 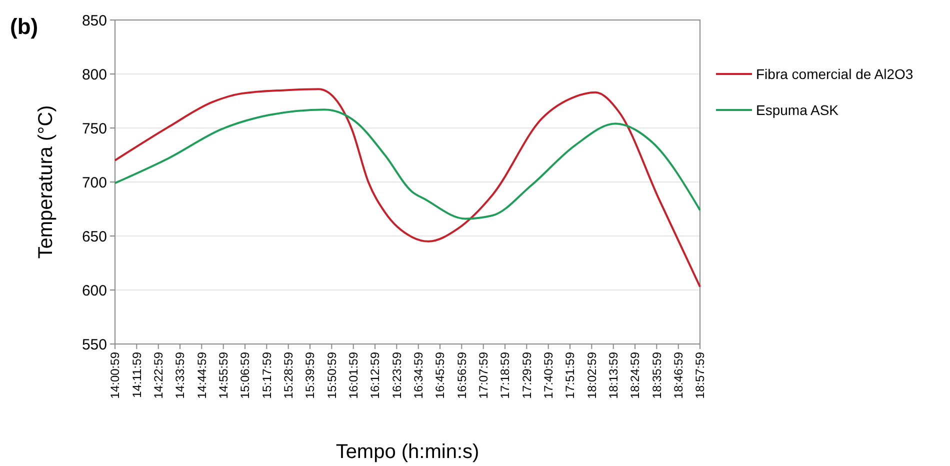 I want to click on x-tick-label: 18:57:59, so click(x=700, y=375).